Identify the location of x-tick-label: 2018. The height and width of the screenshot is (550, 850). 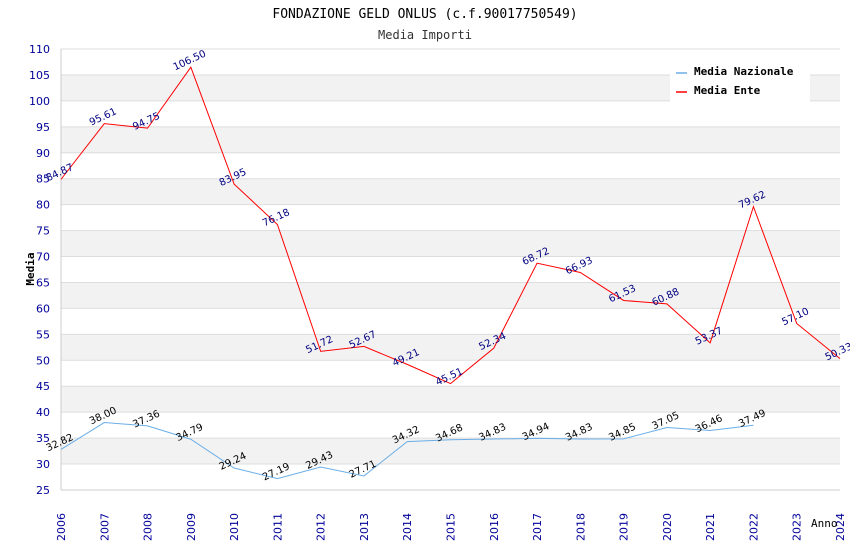
(580, 527).